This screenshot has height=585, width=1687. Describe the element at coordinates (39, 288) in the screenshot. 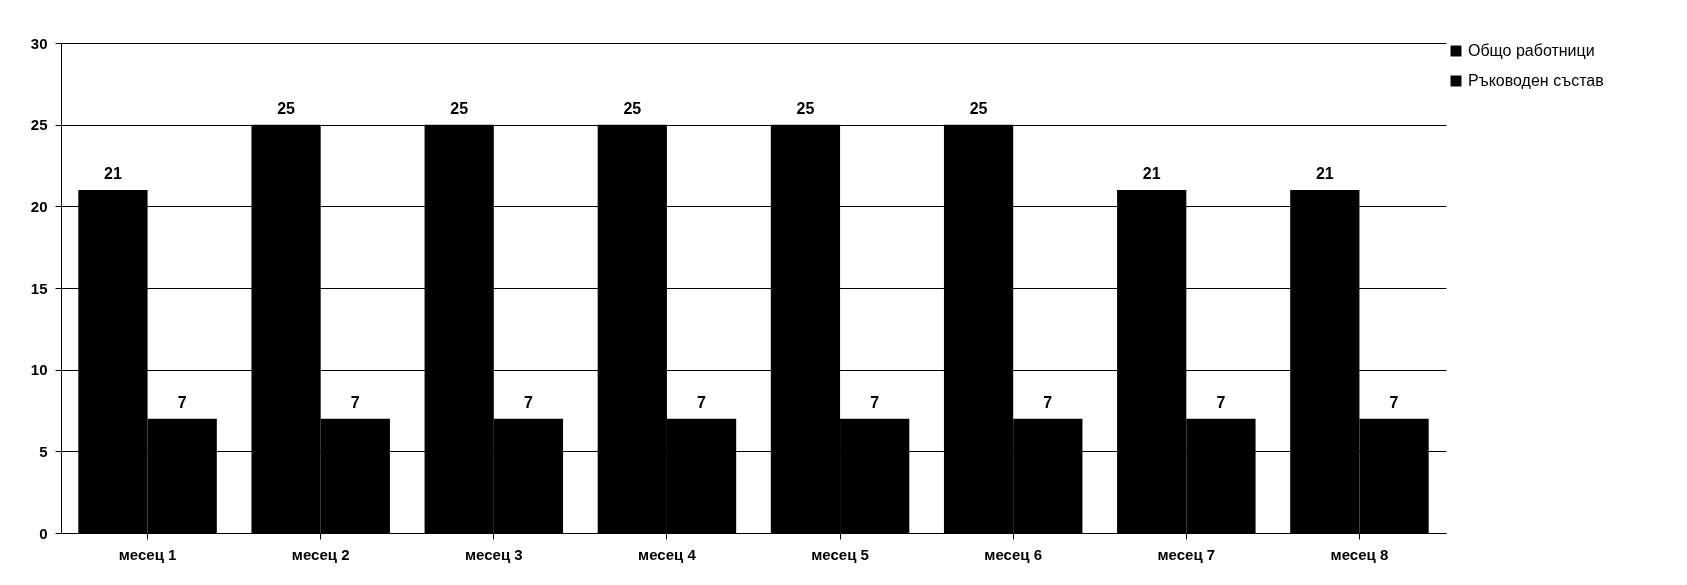

I see `y-tick-label: 15` at that location.